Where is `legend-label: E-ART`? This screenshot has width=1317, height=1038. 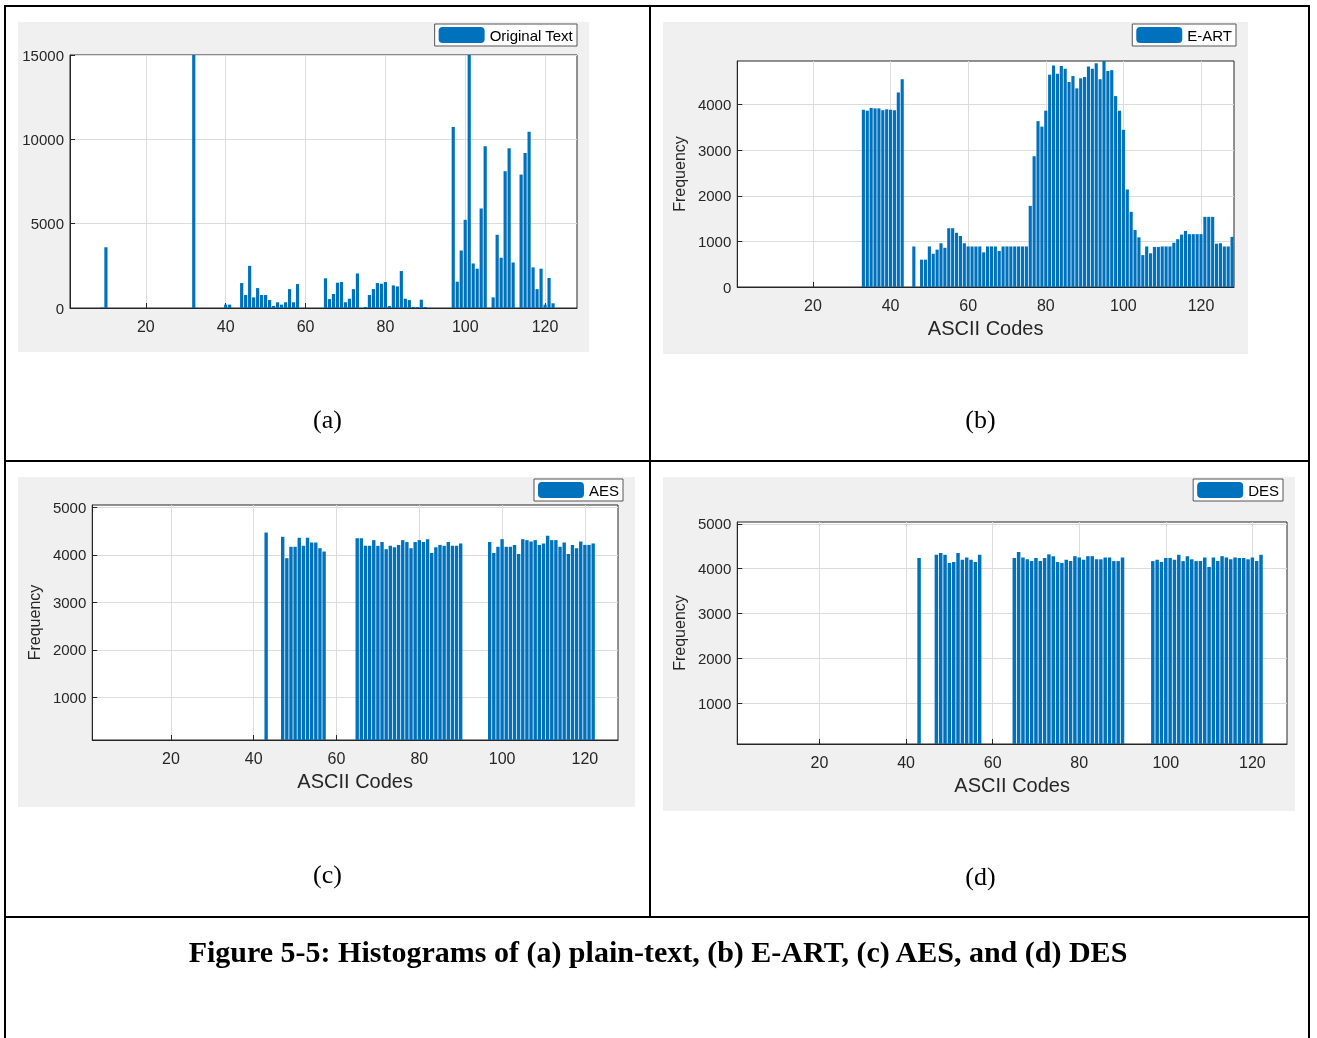
legend-label: E-ART is located at coordinates (1210, 35).